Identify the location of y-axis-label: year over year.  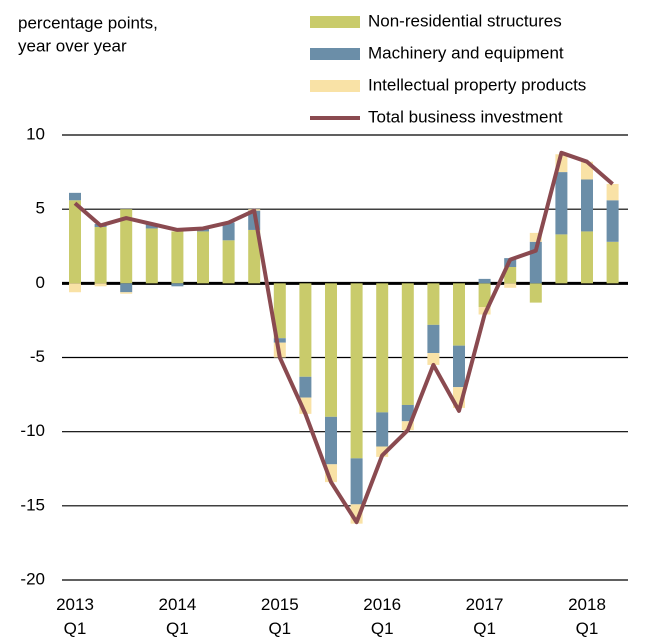
(72, 45).